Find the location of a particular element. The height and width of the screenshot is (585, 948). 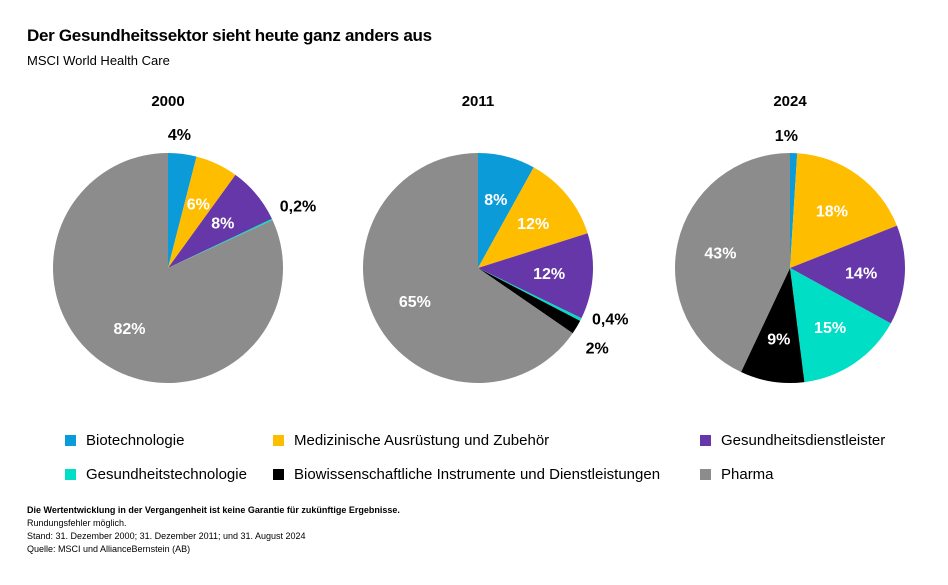

footer-rounding: Rundungsfehler möglich. is located at coordinates (77, 523).